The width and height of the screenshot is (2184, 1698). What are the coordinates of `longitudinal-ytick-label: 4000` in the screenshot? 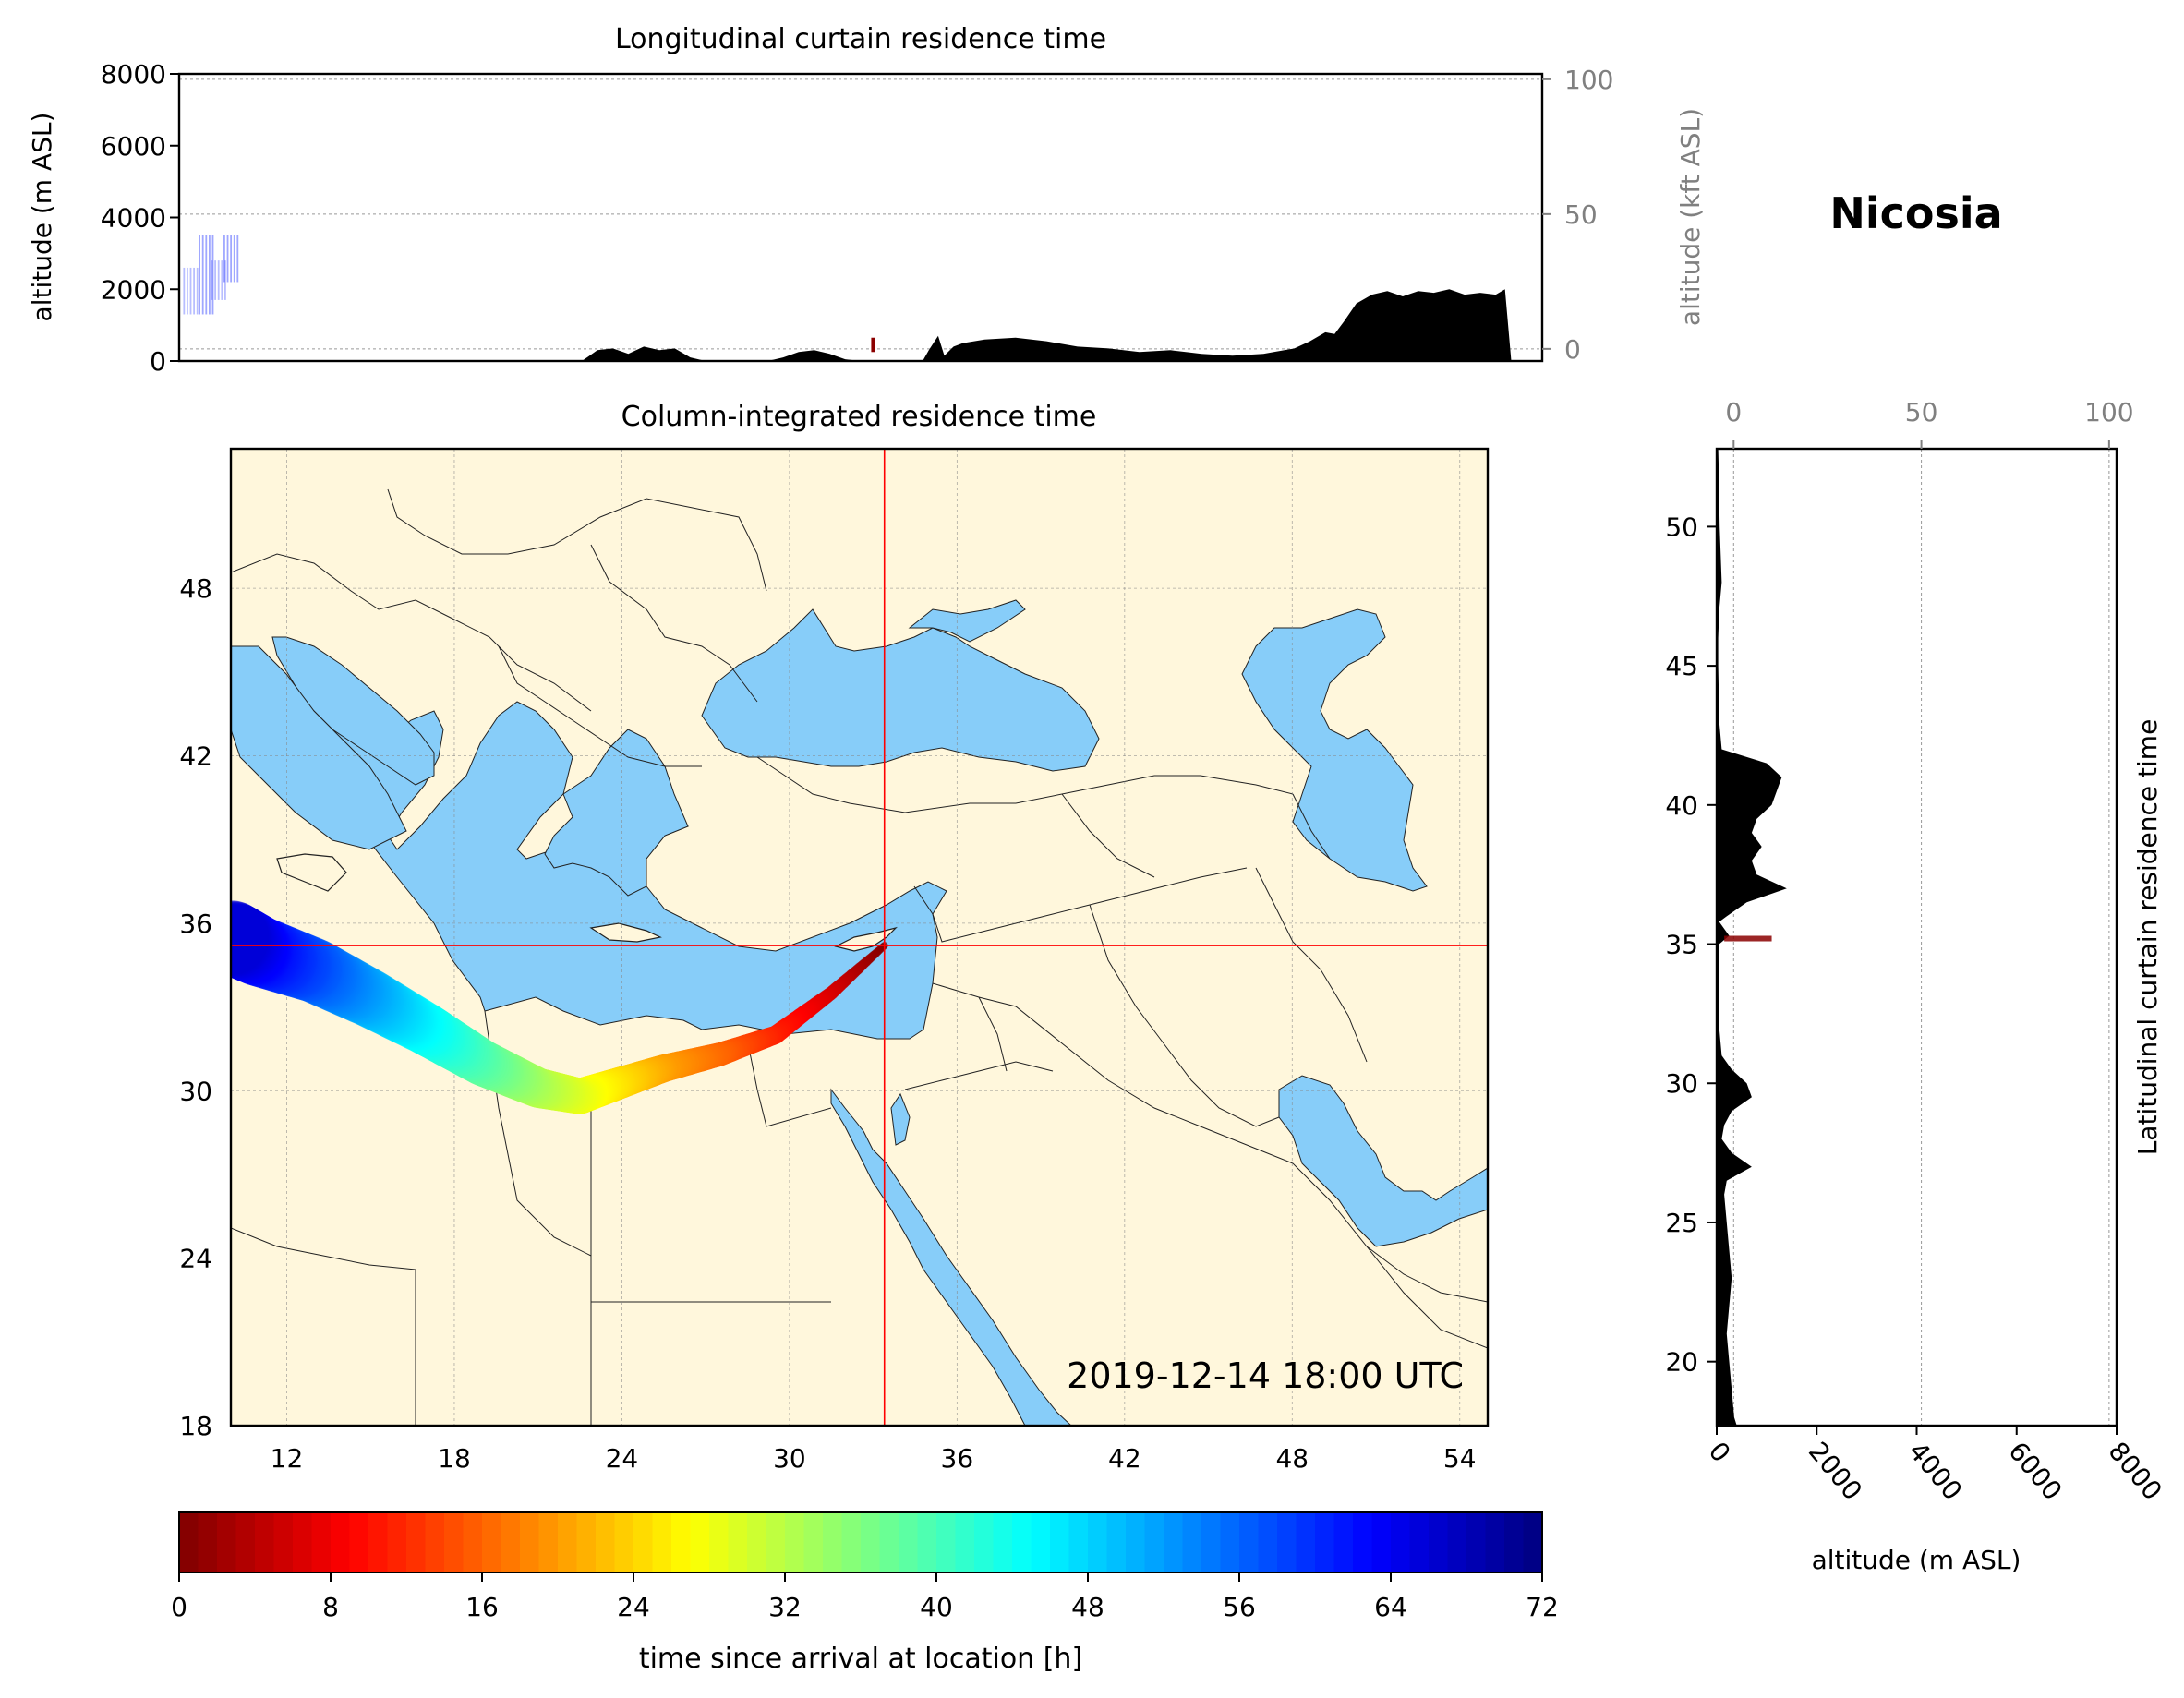 It's located at (133, 218).